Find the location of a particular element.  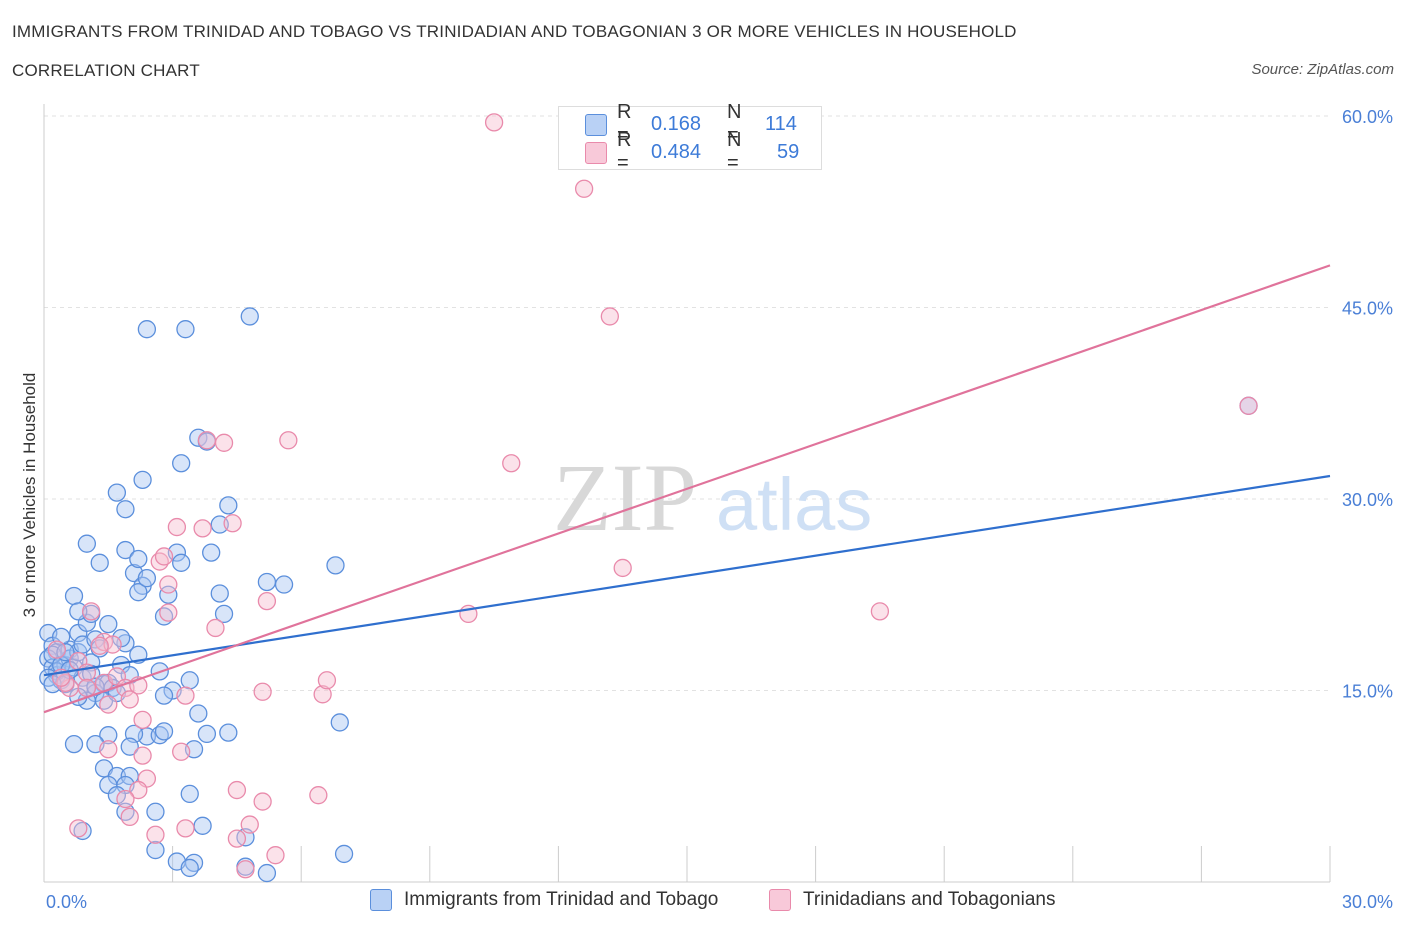

legend-label: Trinidadians and Tobagonians is located at coordinates (929, 899).